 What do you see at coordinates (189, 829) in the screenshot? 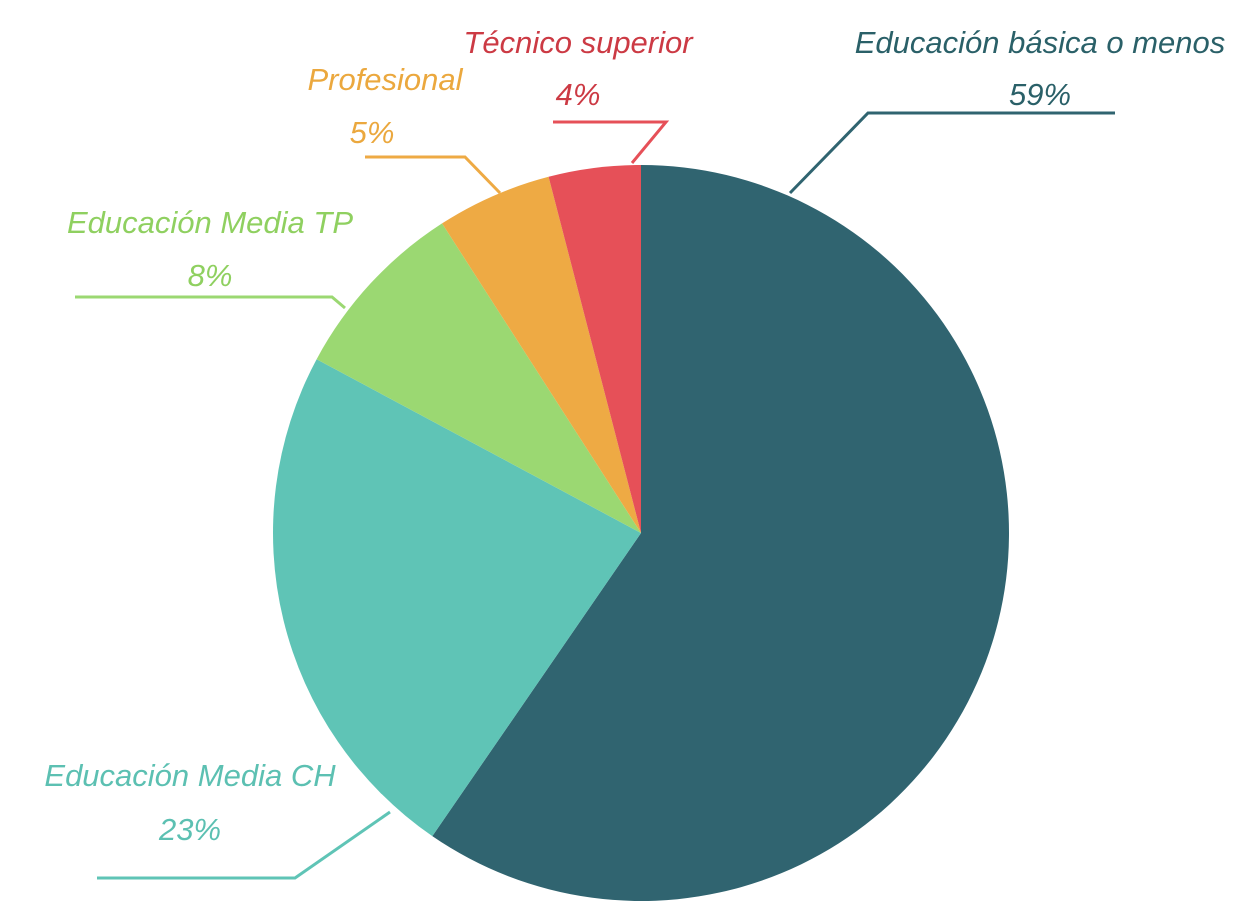
I see `value-label: 23%` at bounding box center [189, 829].